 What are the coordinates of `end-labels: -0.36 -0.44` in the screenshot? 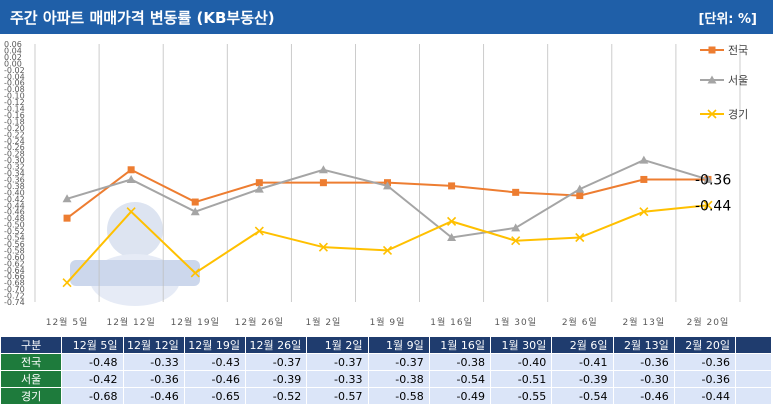 It's located at (713, 193).